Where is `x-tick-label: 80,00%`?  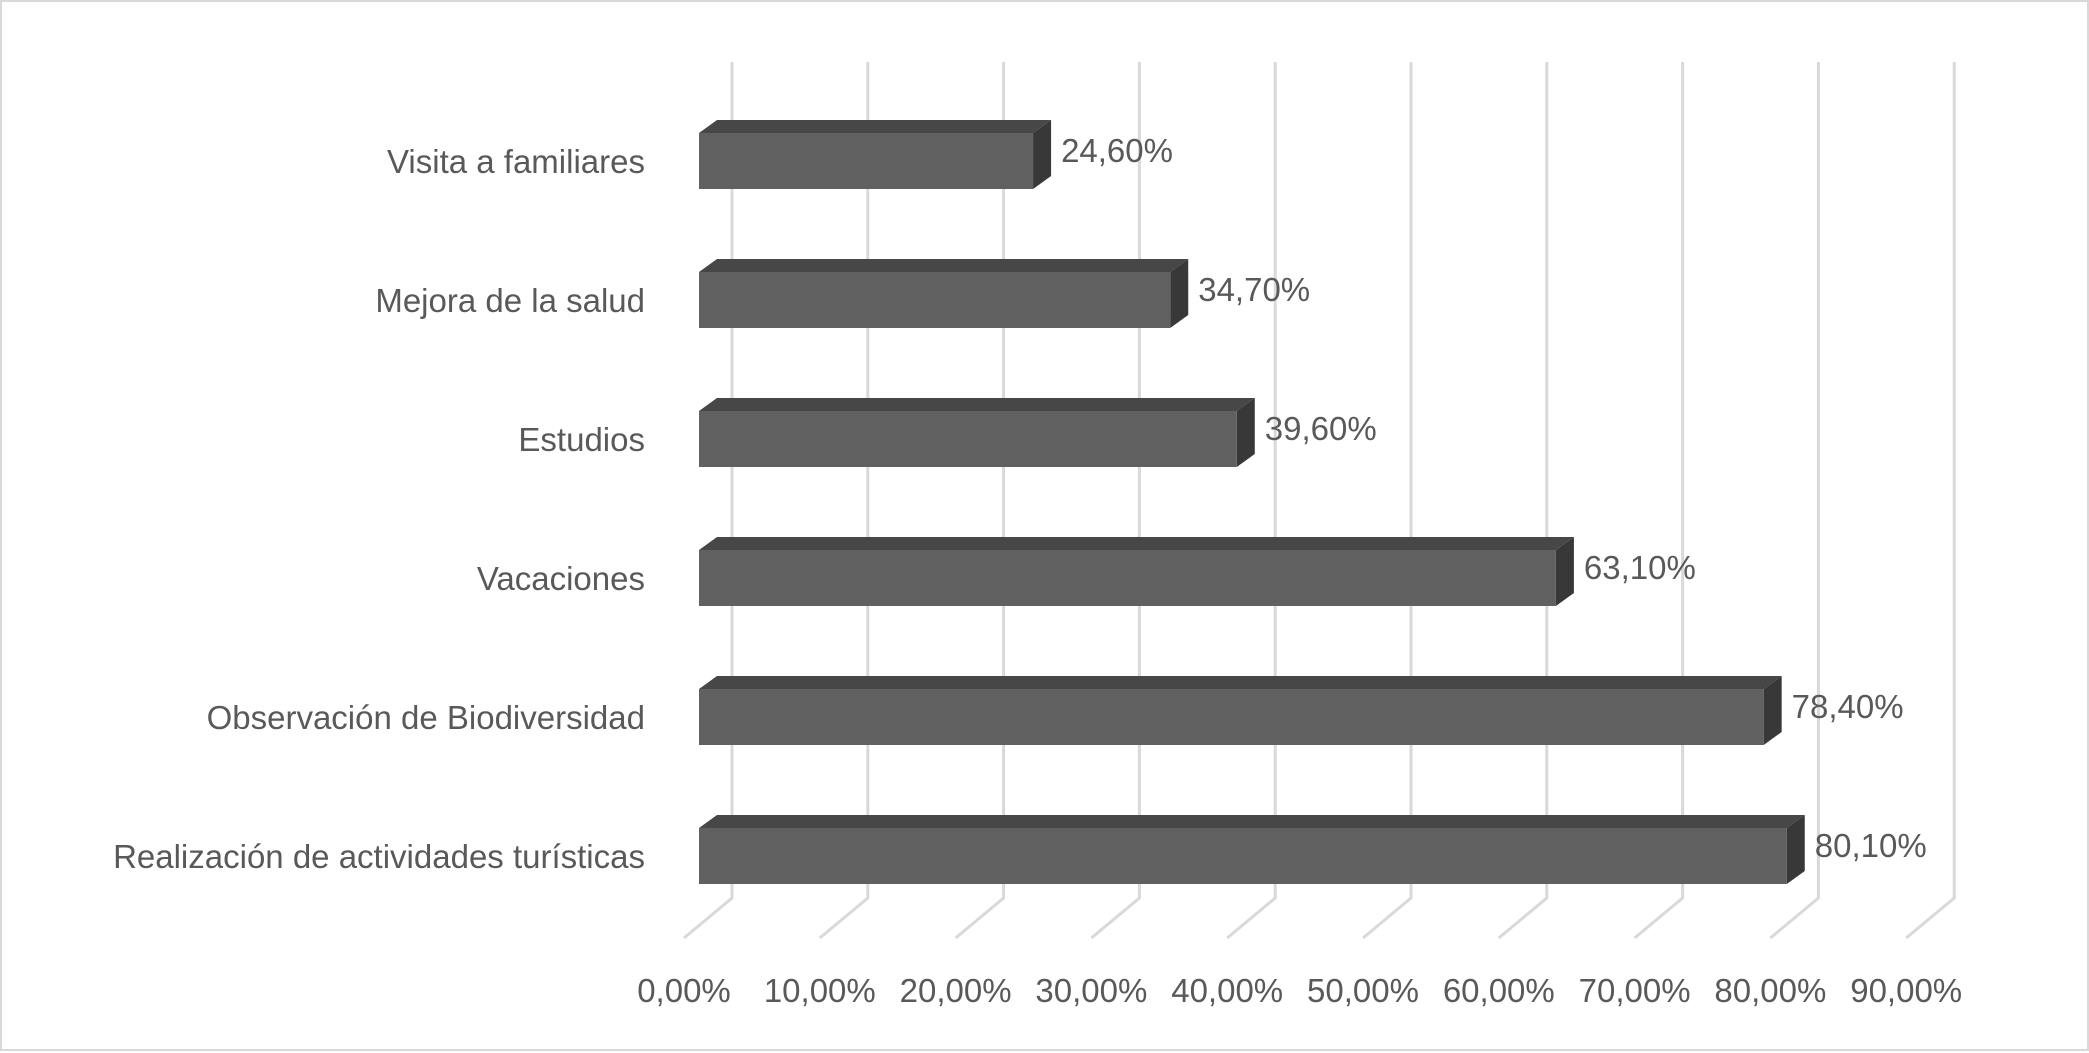 x-tick-label: 80,00% is located at coordinates (1770, 990).